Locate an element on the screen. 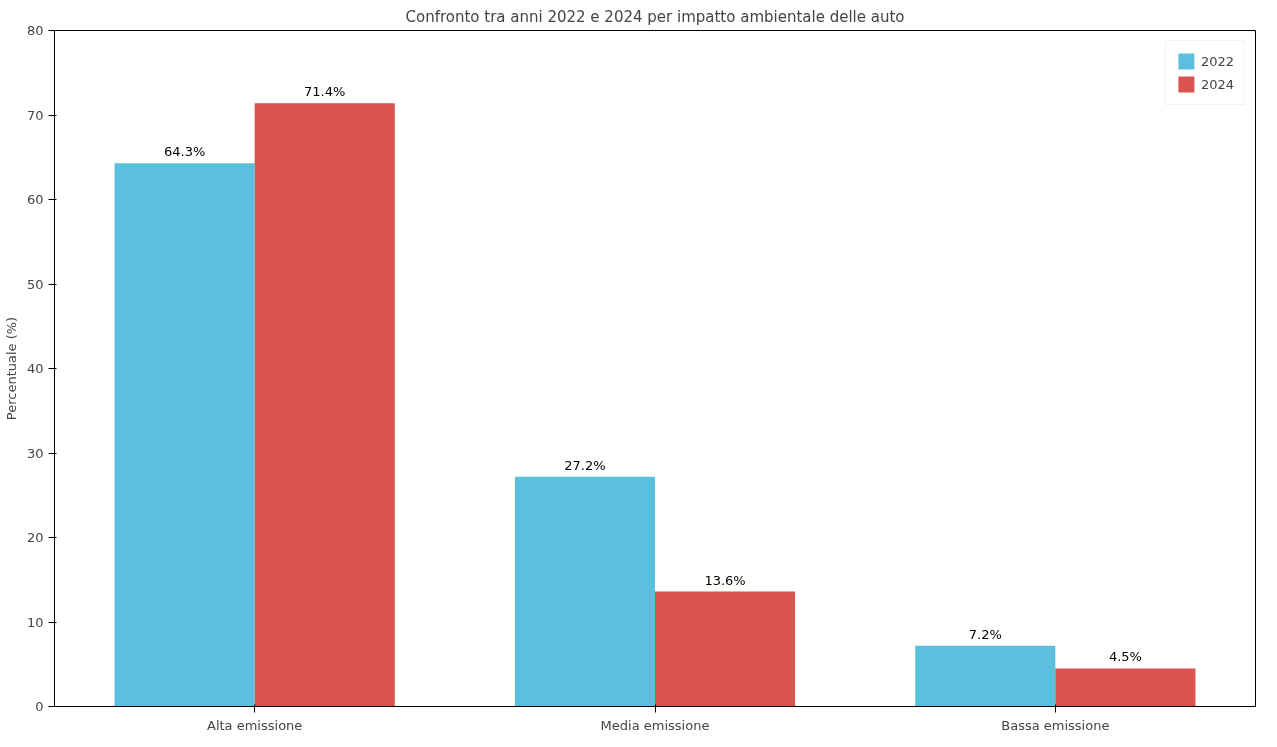 Image resolution: width=1277 pixels, height=747 pixels. data-label: 13.6% is located at coordinates (725, 580).